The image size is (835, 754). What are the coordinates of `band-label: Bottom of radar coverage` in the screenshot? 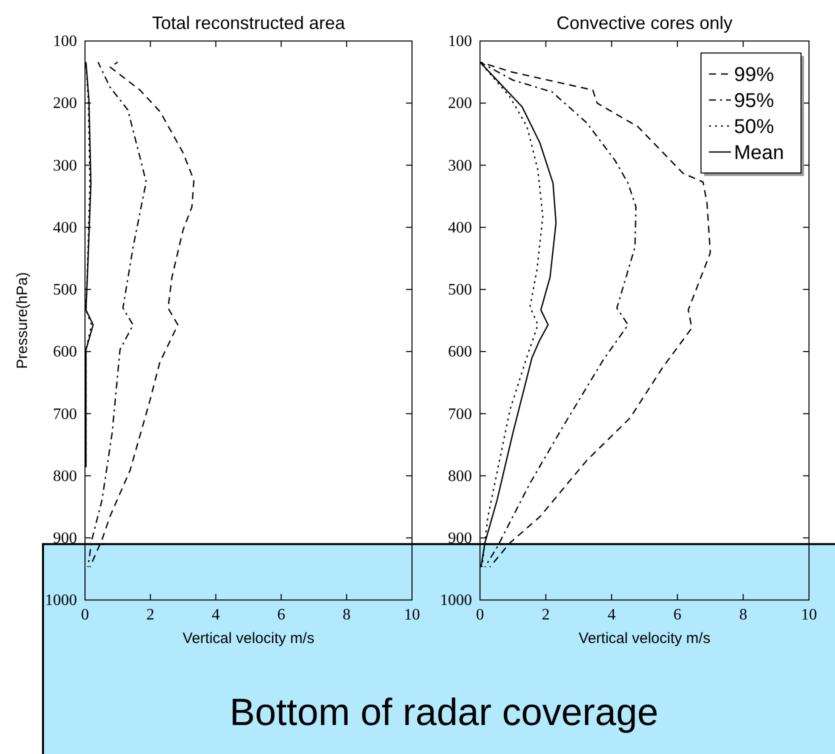 It's located at (444, 713).